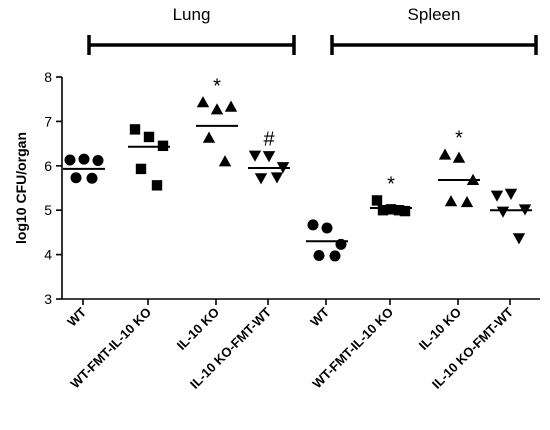 Image resolution: width=550 pixels, height=430 pixels. I want to click on y-tick-label: 7, so click(48, 121).